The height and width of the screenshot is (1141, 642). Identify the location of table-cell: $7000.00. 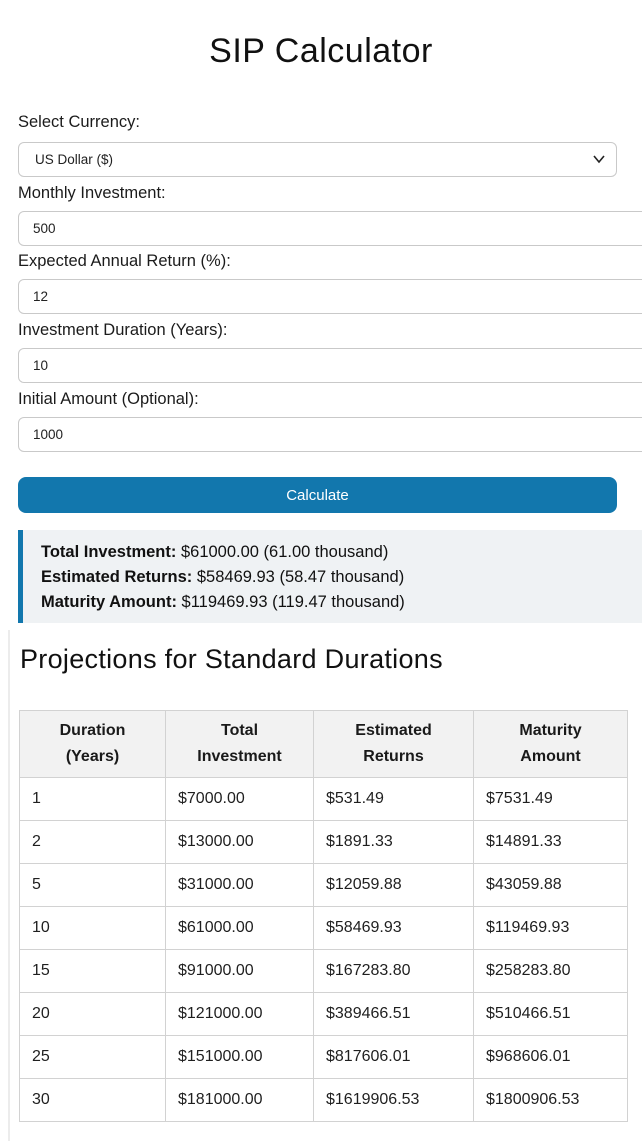
(239, 799).